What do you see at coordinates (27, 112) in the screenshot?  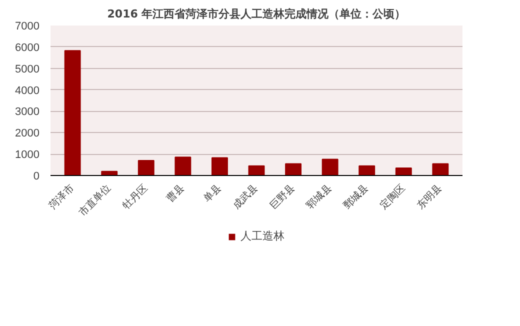 I see `y-tick-label: 3000` at bounding box center [27, 112].